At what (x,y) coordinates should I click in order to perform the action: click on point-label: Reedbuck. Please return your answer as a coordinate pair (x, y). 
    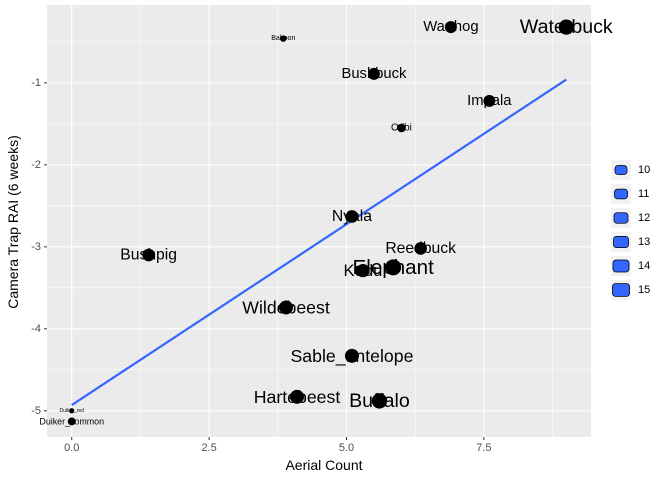
    Looking at the image, I should click on (420, 248).